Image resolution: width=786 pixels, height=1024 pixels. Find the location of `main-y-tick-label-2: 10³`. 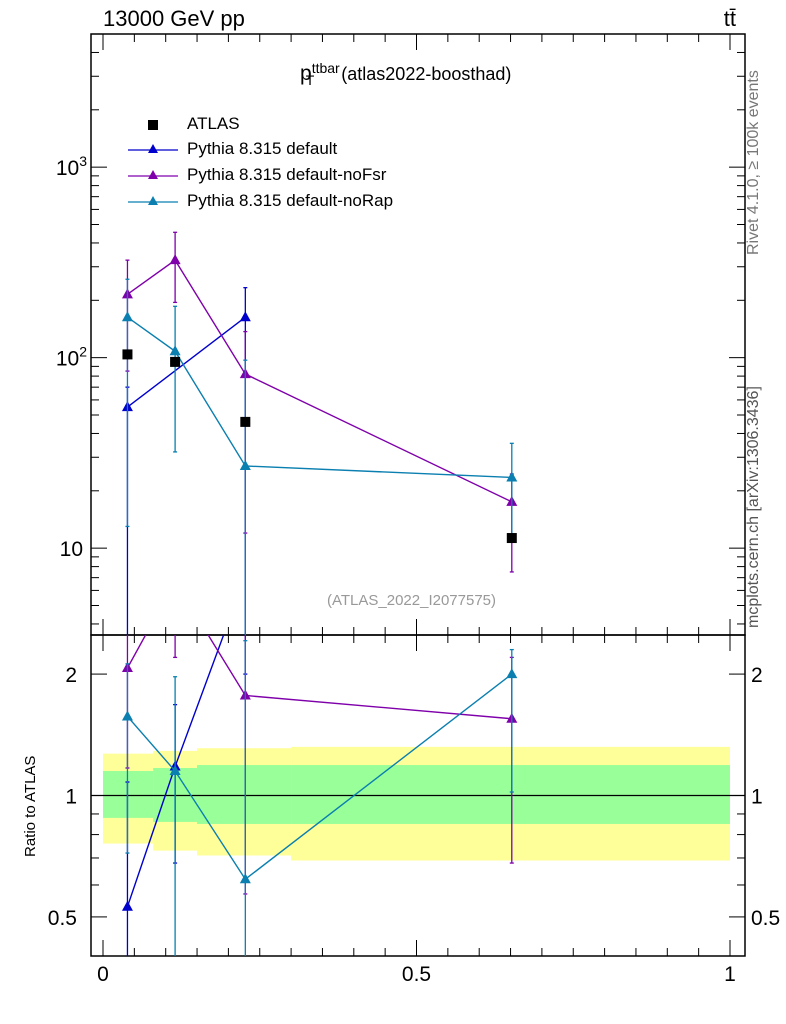

main-y-tick-label-2: 10³ is located at coordinates (71, 166).